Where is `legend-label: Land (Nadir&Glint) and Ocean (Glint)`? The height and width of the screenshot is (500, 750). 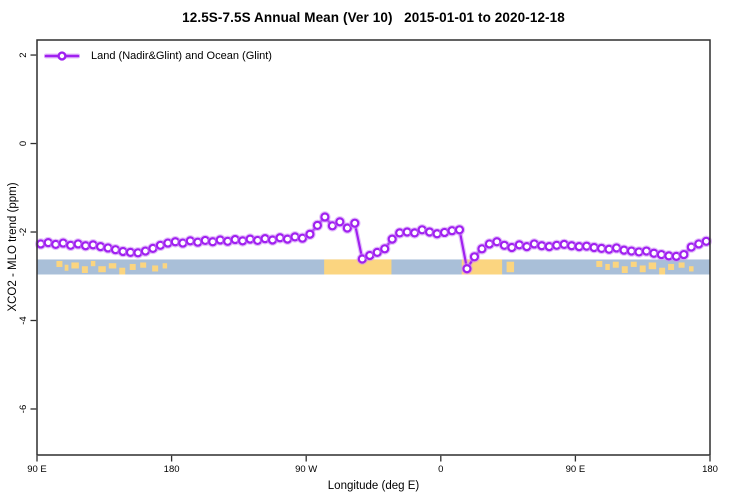
legend-label: Land (Nadir&Glint) and Ocean (Glint) is located at coordinates (181, 56).